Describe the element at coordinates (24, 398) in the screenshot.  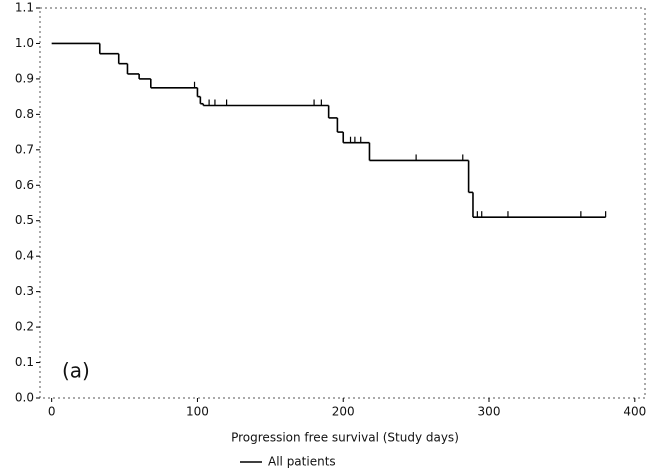
I see `y-tick-label: 0.0` at that location.